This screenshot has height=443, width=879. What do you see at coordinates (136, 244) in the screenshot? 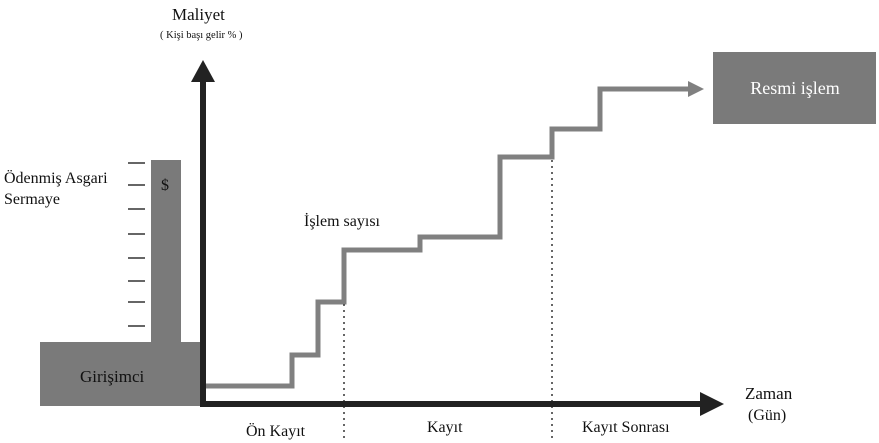
I see `capital-ticks` at bounding box center [136, 244].